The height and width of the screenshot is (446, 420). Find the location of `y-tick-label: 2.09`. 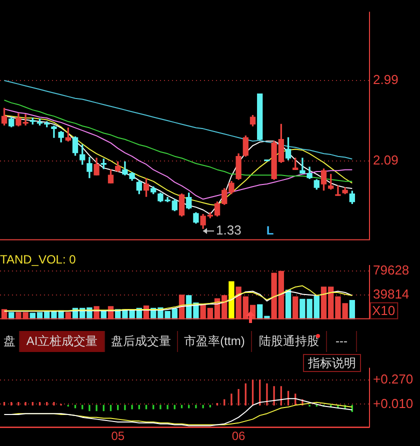

y-tick-label: 2.09 is located at coordinates (385, 160).